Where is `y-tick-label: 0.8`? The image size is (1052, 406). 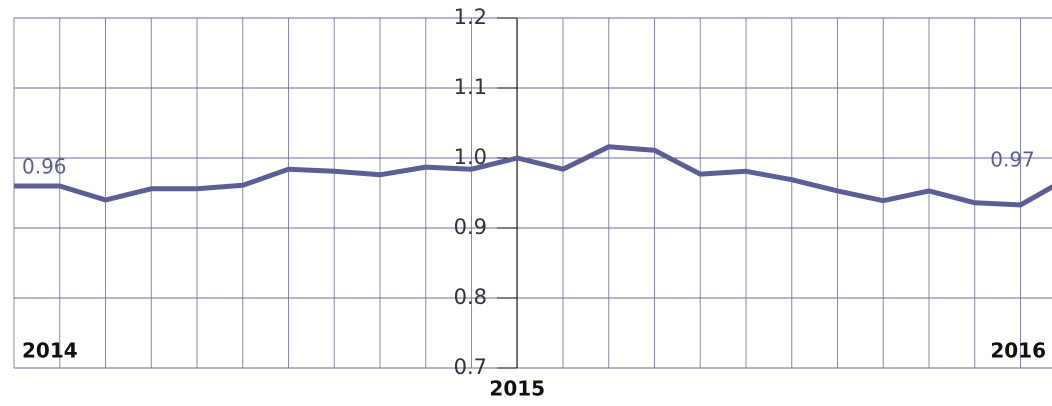 y-tick-label: 0.8 is located at coordinates (470, 297).